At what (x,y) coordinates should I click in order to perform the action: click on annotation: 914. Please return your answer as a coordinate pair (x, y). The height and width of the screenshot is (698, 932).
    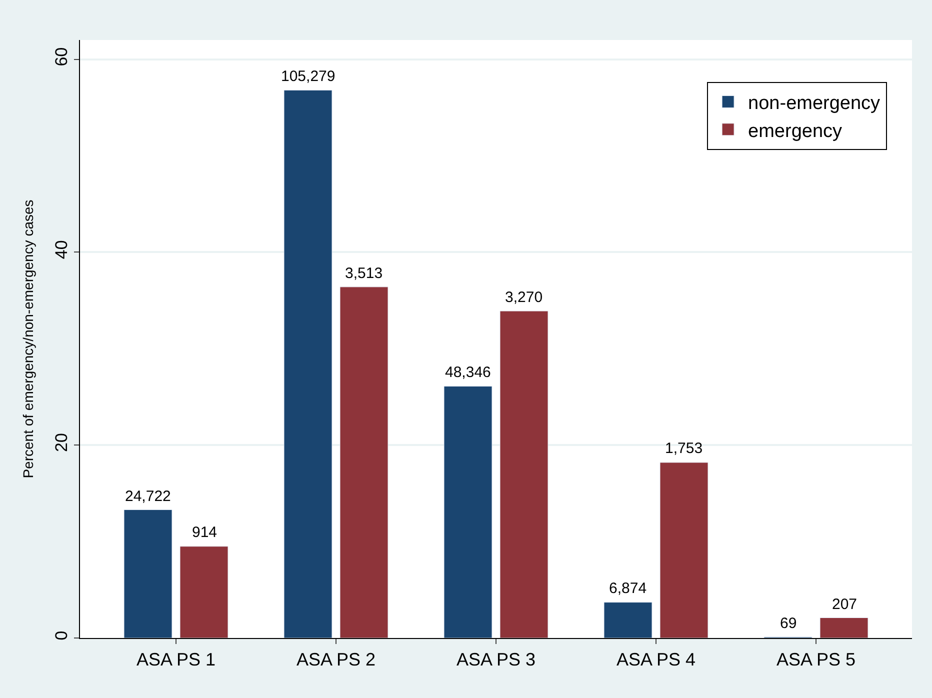
    Looking at the image, I should click on (205, 532).